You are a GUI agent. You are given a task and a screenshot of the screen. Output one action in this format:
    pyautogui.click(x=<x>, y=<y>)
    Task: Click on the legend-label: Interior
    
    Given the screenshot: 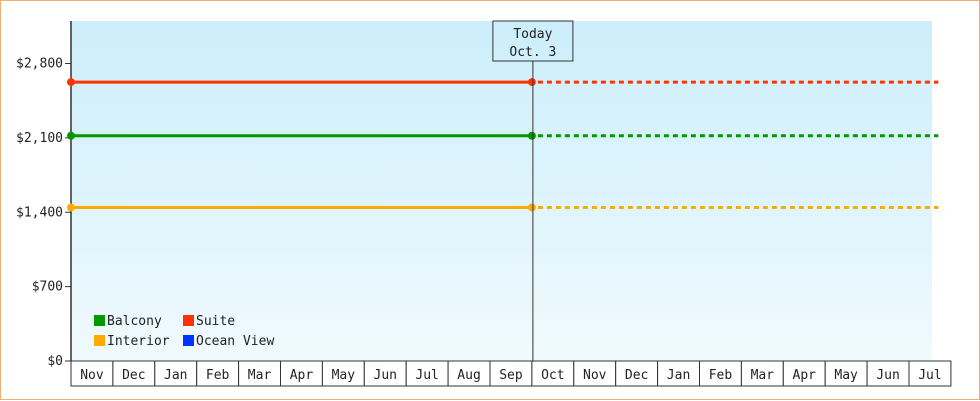 What is the action you would take?
    pyautogui.click(x=138, y=341)
    